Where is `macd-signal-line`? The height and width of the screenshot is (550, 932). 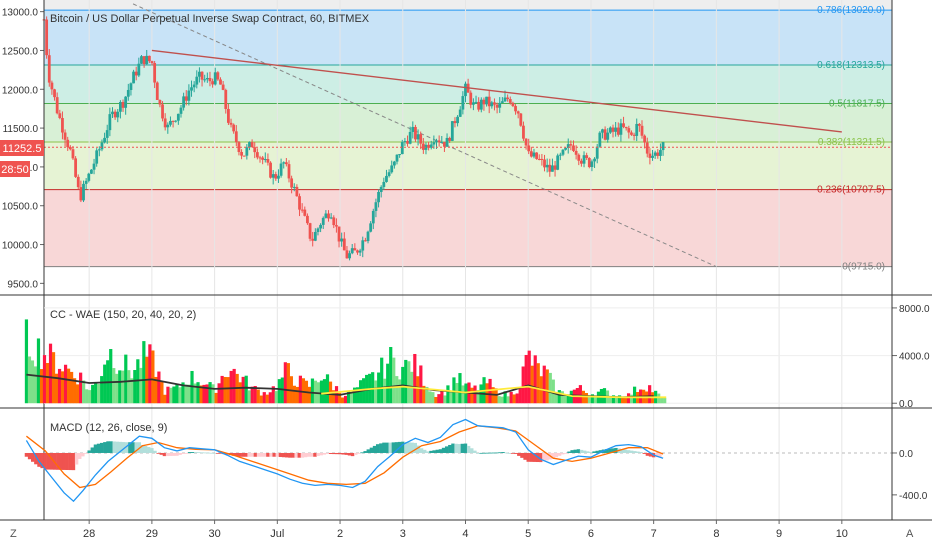
macd-signal-line is located at coordinates (345, 457).